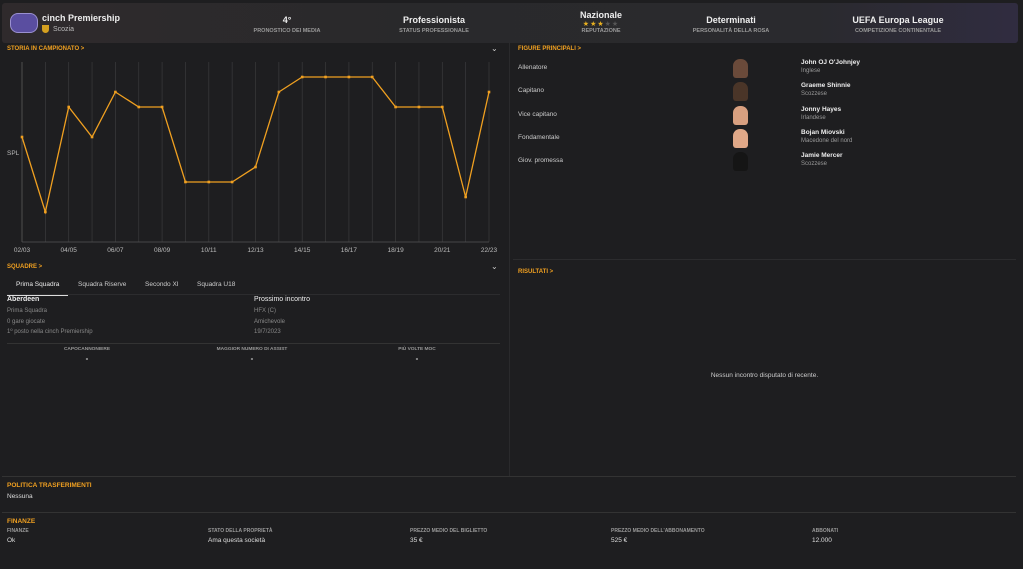 The image size is (1023, 569). What do you see at coordinates (282, 299) in the screenshot?
I see `next-match-title: Prossimo incontro` at bounding box center [282, 299].